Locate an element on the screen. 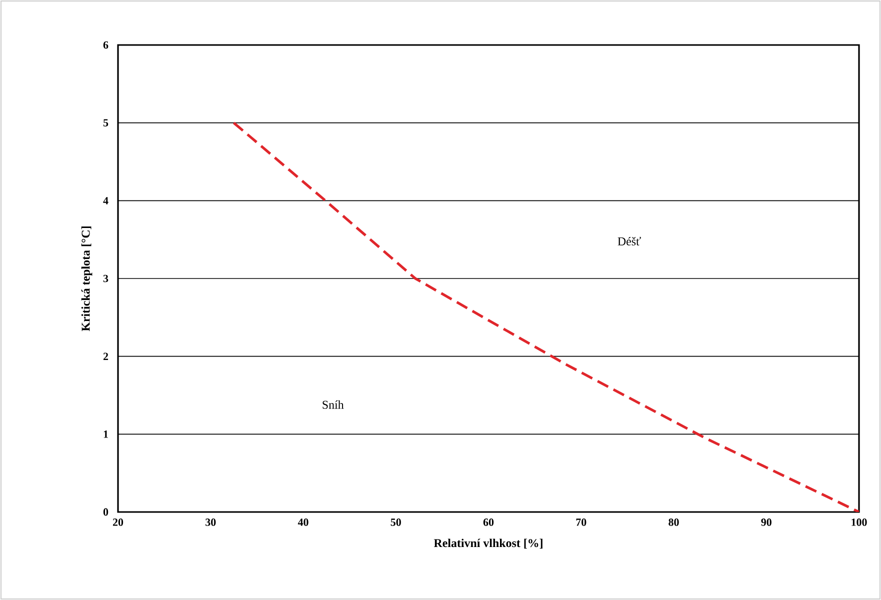 The image size is (881, 600). y-tick-label: 6 is located at coordinates (105, 45).